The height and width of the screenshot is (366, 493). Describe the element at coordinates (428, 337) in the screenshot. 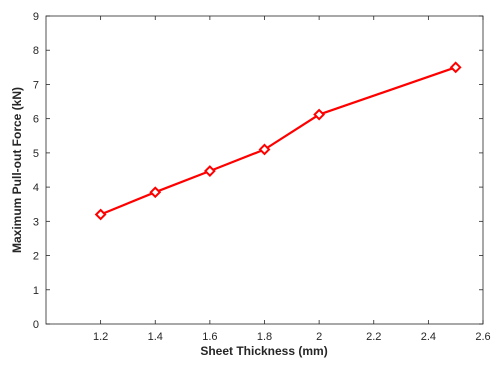

I see `x-tick-label: 2.4` at that location.